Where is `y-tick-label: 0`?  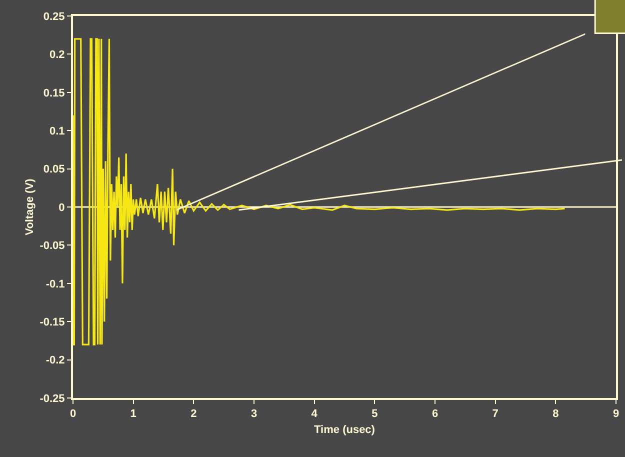 y-tick-label: 0 is located at coordinates (61, 208).